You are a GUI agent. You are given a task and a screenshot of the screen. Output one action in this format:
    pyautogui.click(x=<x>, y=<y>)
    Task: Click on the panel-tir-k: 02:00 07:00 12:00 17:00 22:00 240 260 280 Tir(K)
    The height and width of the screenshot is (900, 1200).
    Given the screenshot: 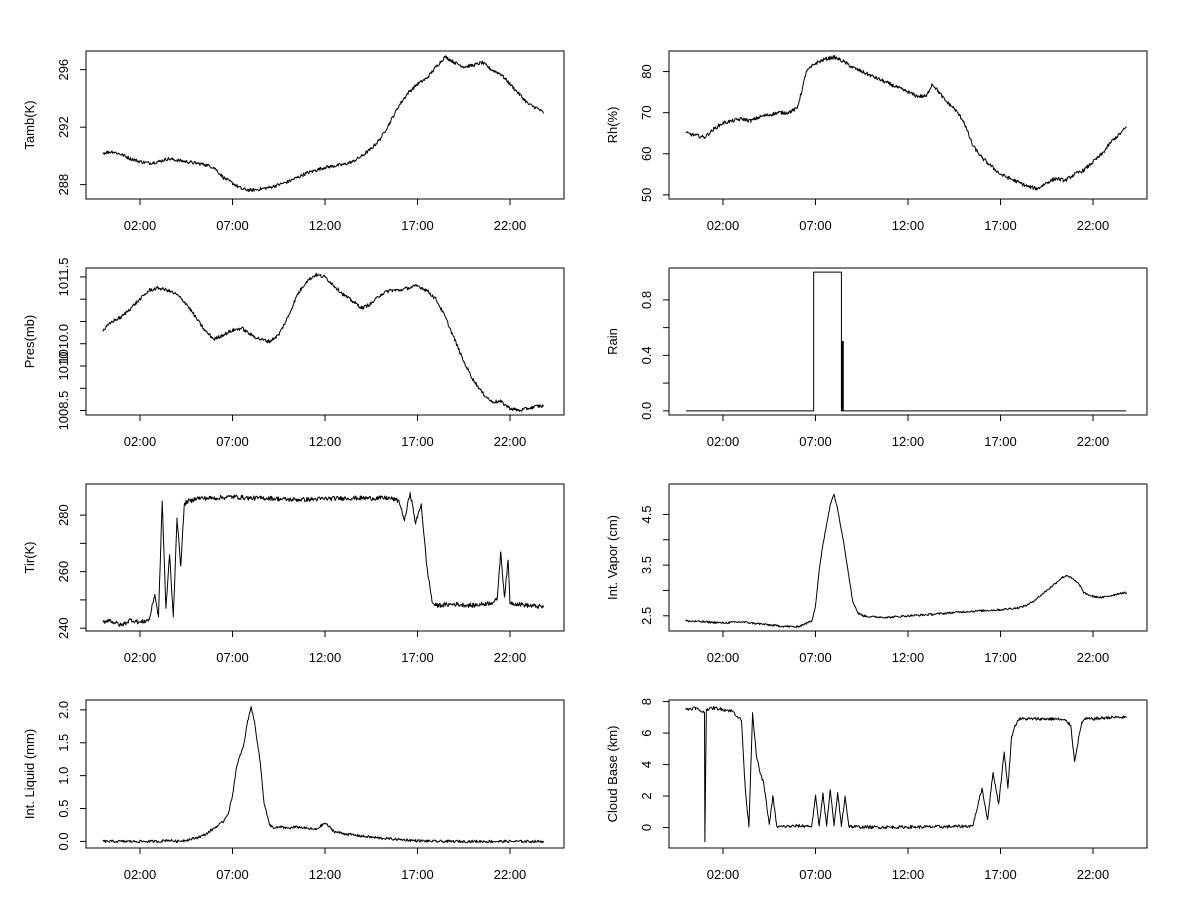 What is the action you would take?
    pyautogui.click(x=293, y=574)
    